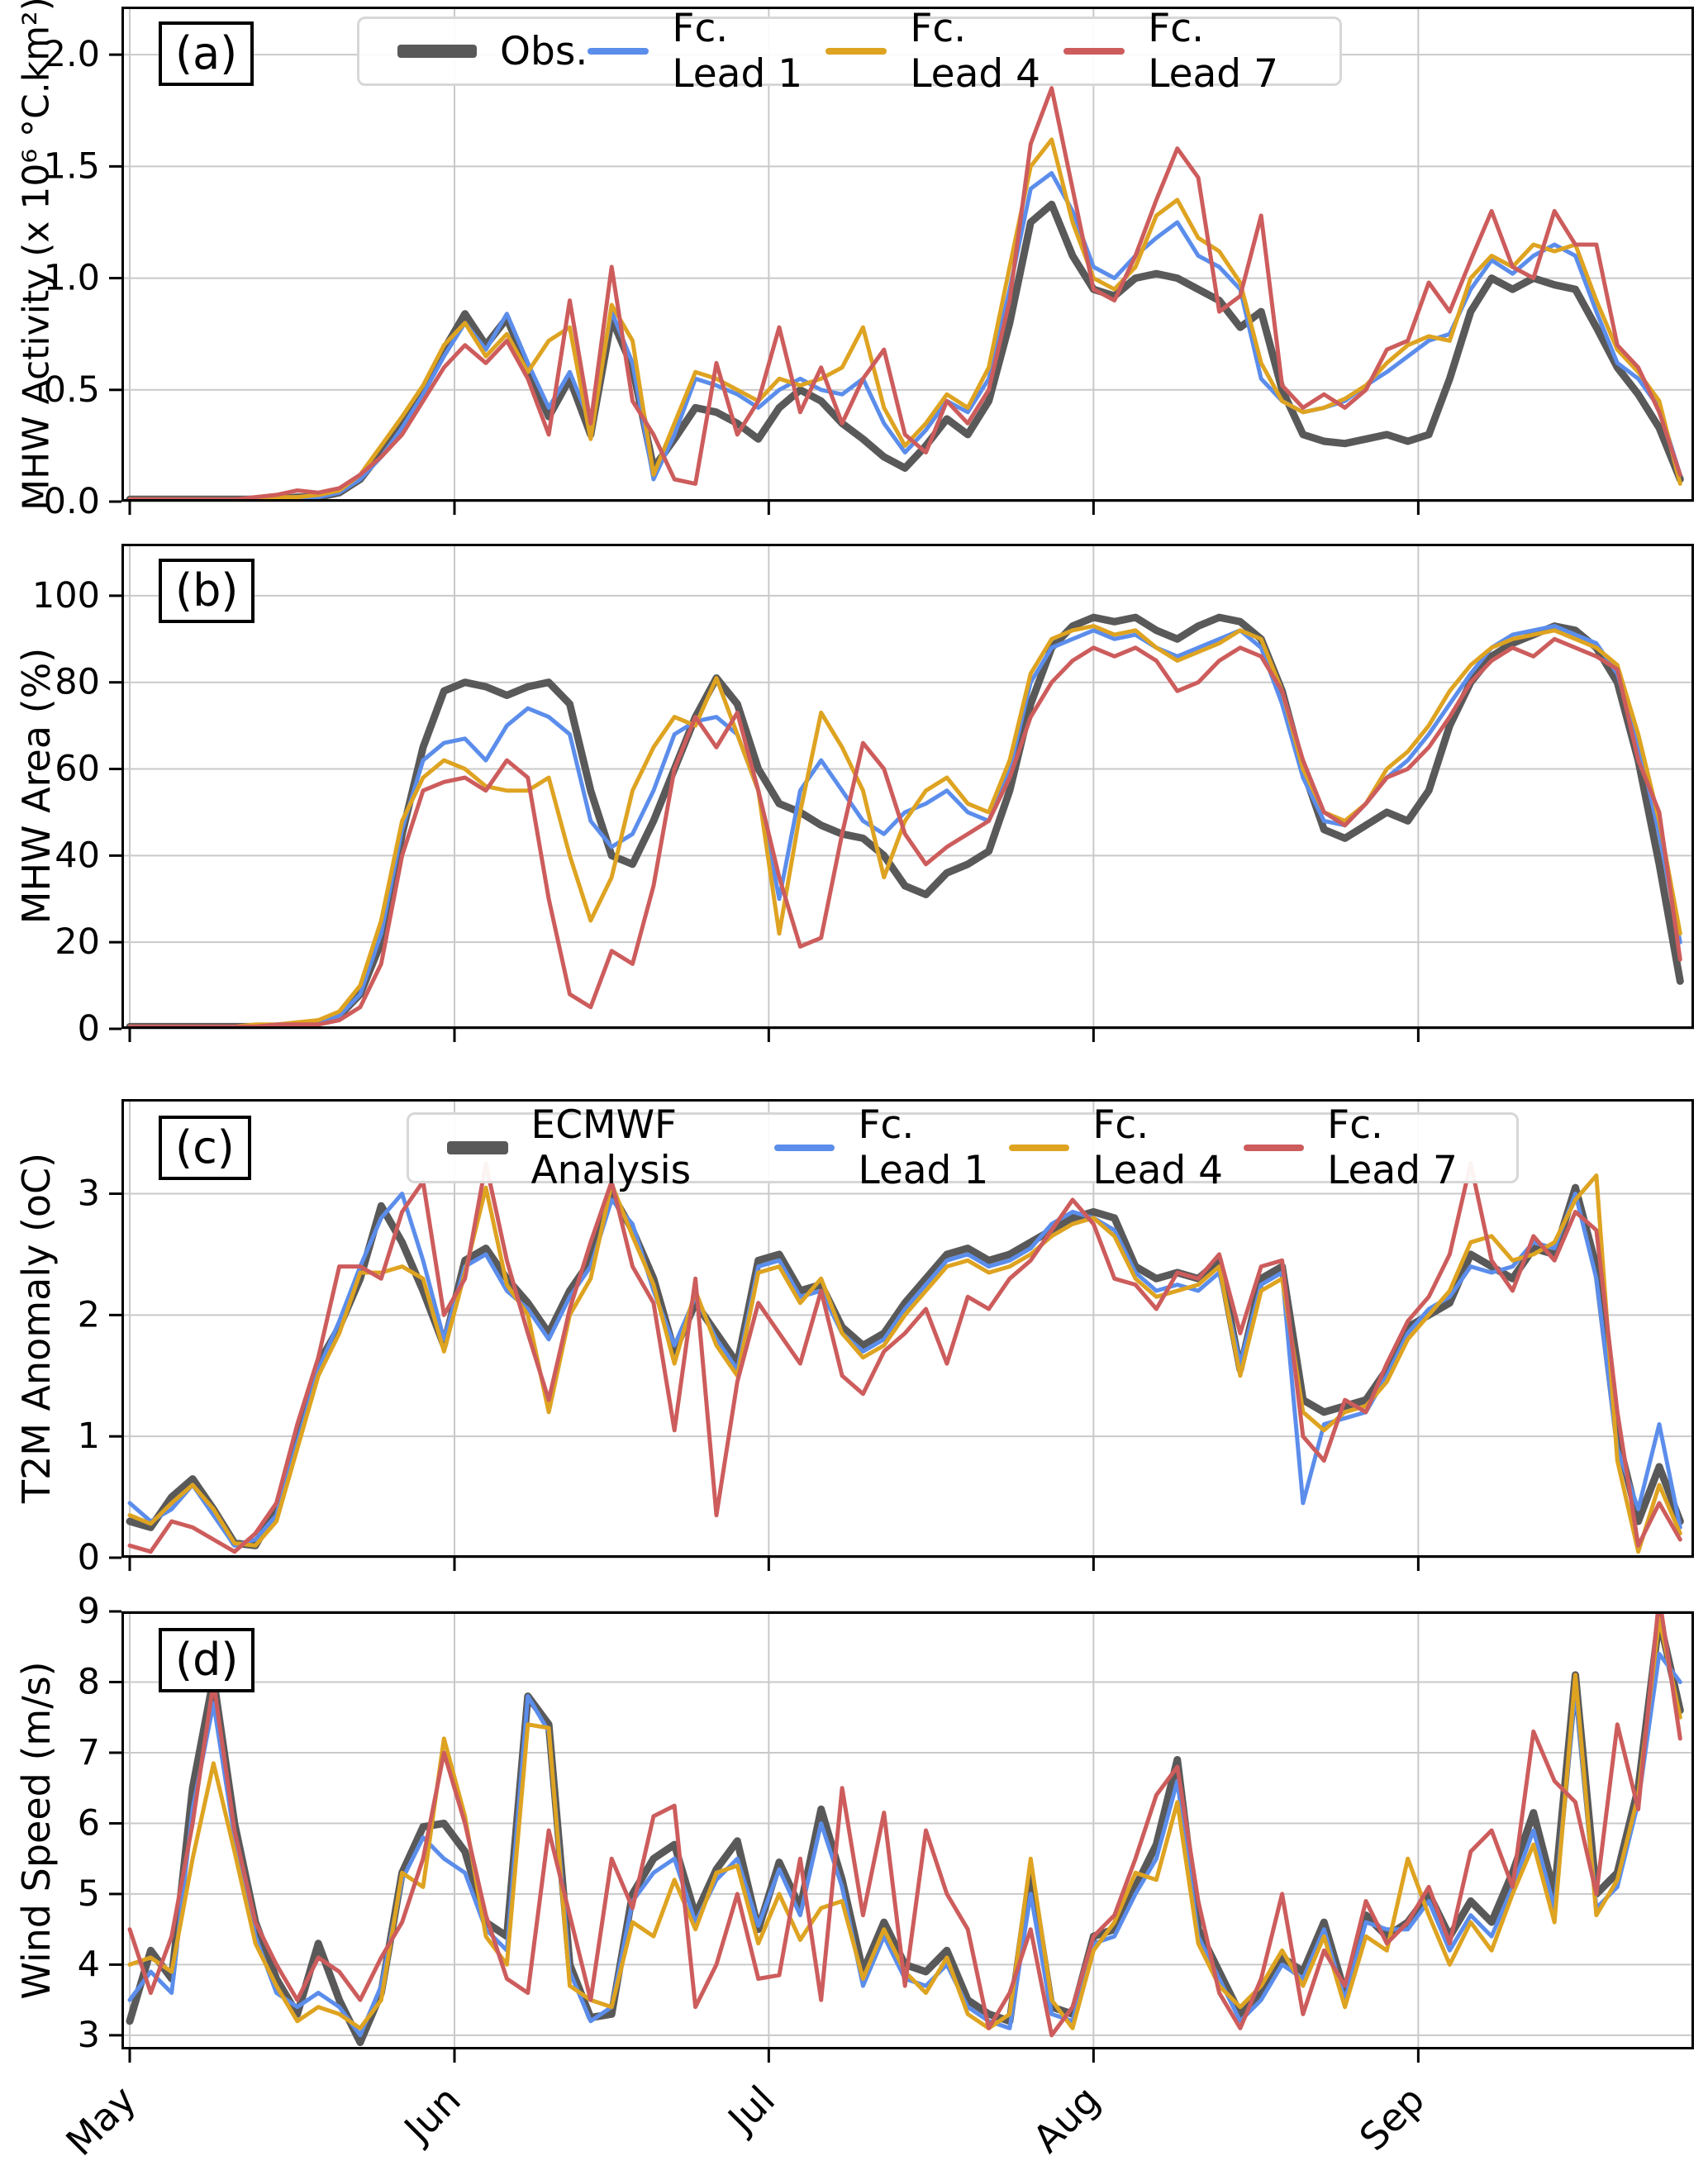  Describe the element at coordinates (751, 2110) in the screenshot. I see `x-tick-label-month: Jul` at that location.